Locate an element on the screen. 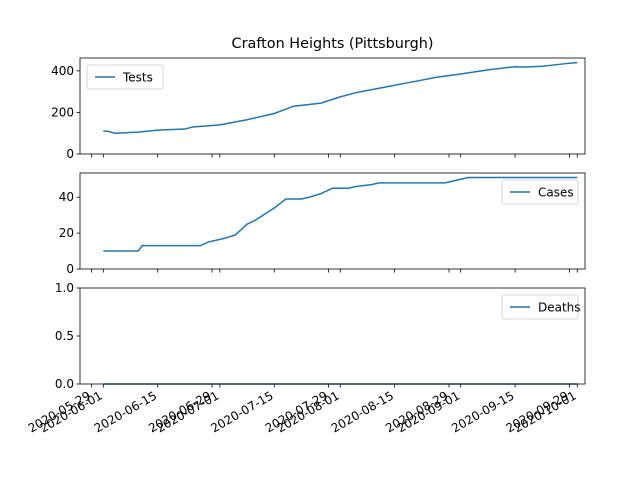 The width and height of the screenshot is (640, 480). legend-label: Tests is located at coordinates (137, 78).